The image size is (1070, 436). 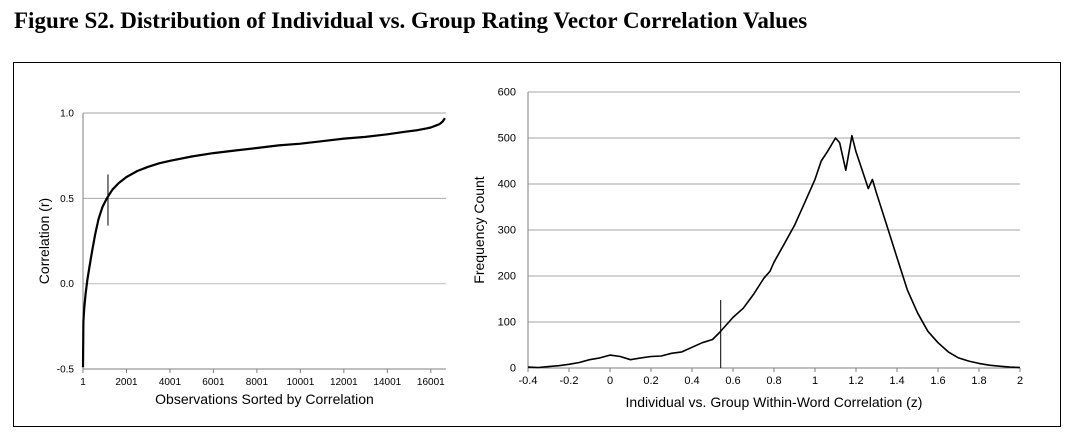 I want to click on x-tick-label: 0, so click(x=610, y=381).